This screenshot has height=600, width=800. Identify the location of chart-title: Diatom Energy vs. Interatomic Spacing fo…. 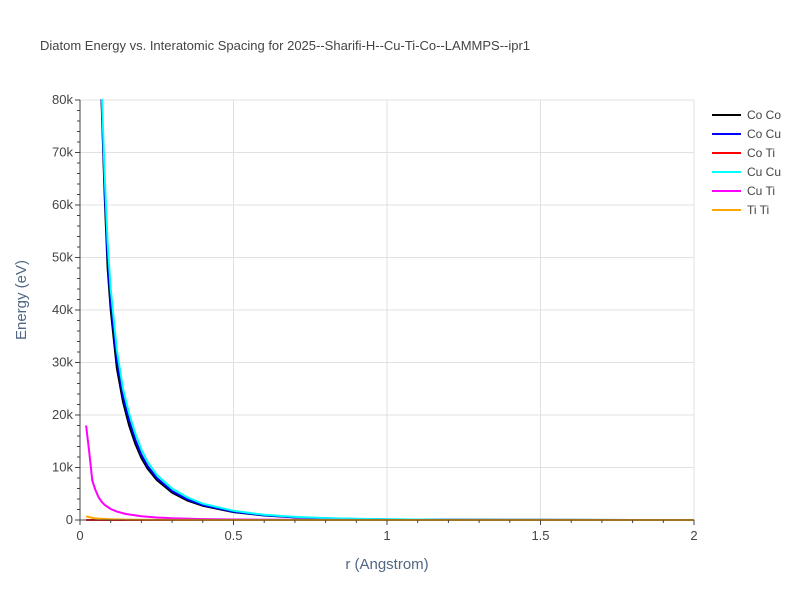
(285, 45).